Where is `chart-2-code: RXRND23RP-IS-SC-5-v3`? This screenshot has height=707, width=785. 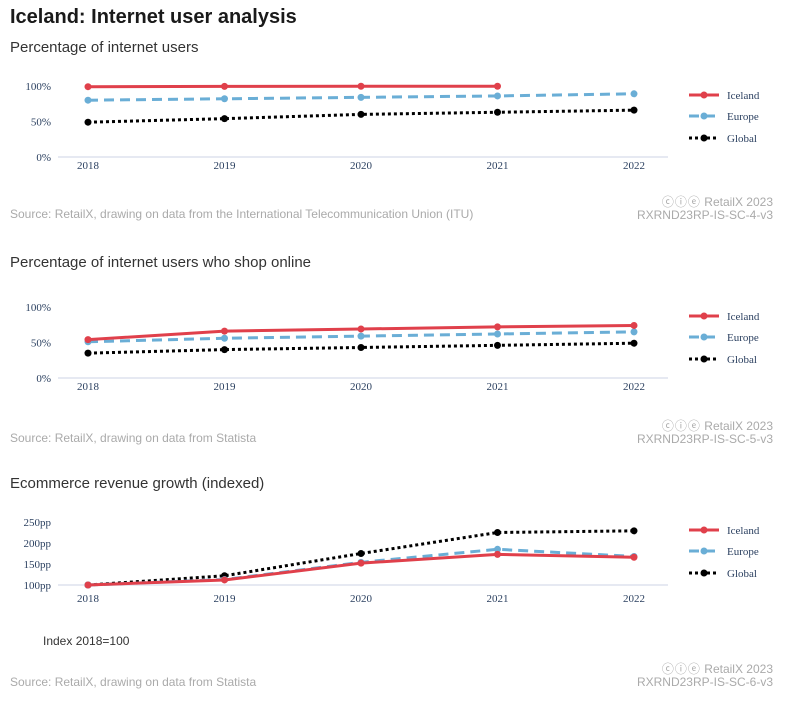 chart-2-code: RXRND23RP-IS-SC-5-v3 is located at coordinates (704, 439).